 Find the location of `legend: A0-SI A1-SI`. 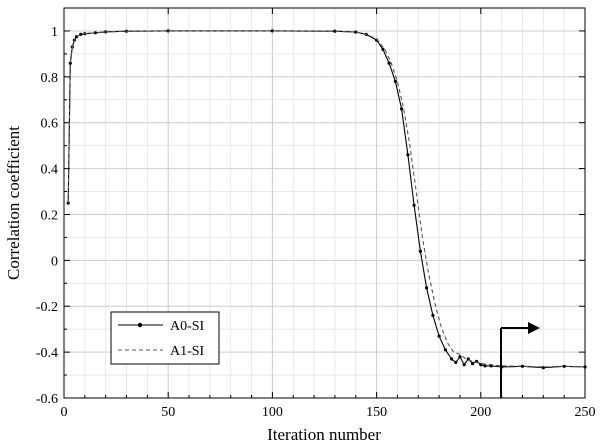

legend: A0-SI A1-SI is located at coordinates (165, 338).